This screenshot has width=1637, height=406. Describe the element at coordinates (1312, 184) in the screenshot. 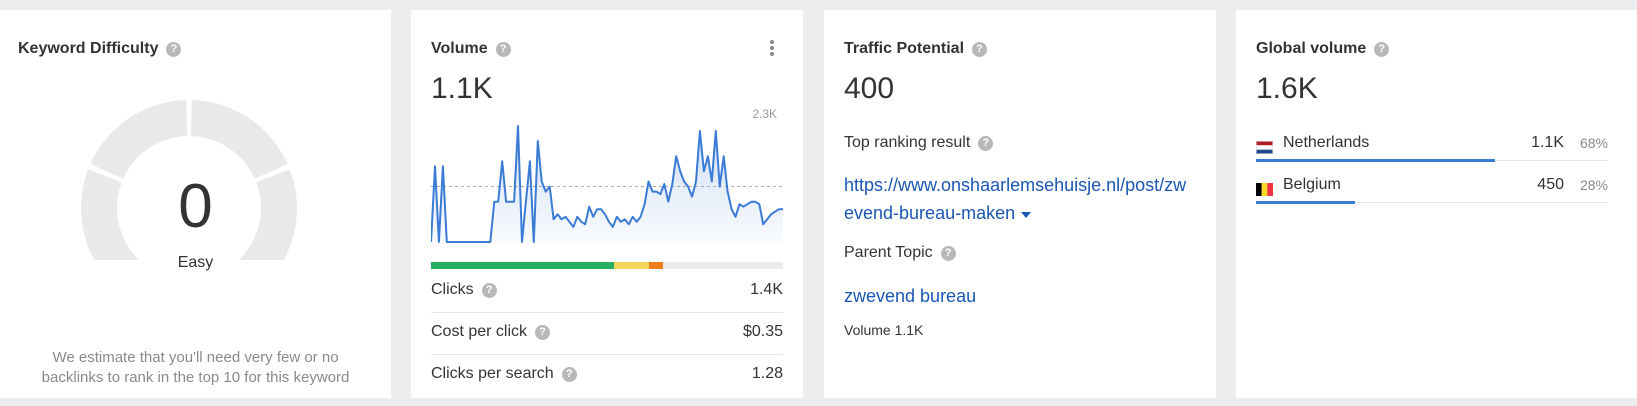

I see `country-name: Belgium` at that location.